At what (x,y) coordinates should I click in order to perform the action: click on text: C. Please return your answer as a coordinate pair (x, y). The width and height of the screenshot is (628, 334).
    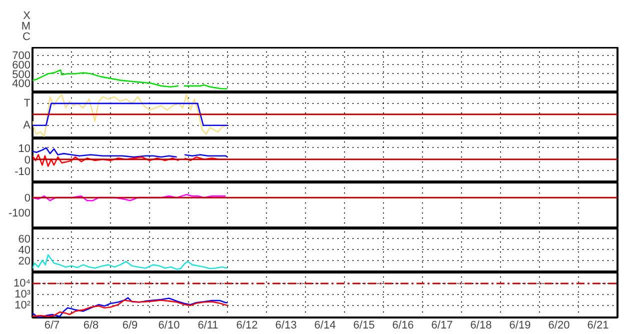
    Looking at the image, I should click on (26, 37).